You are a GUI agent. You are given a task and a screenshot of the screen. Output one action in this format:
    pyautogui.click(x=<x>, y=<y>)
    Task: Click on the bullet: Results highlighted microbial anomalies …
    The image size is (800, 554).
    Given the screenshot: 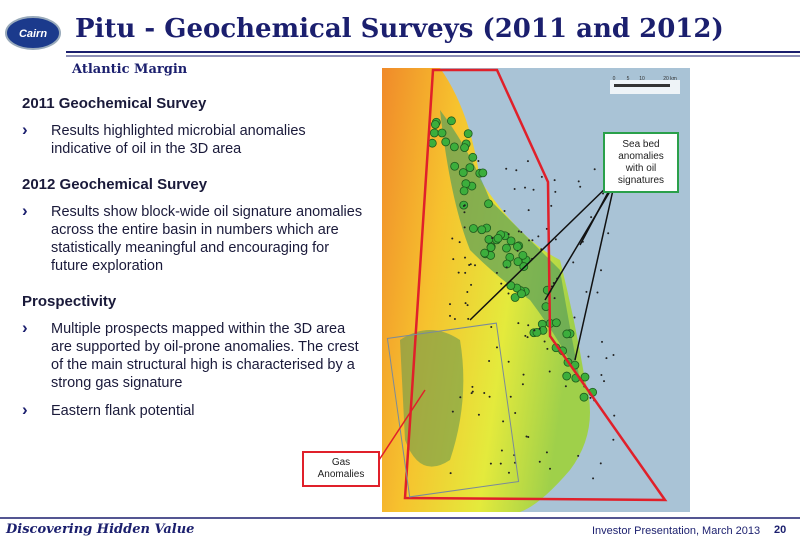 What is the action you would take?
    pyautogui.click(x=194, y=139)
    